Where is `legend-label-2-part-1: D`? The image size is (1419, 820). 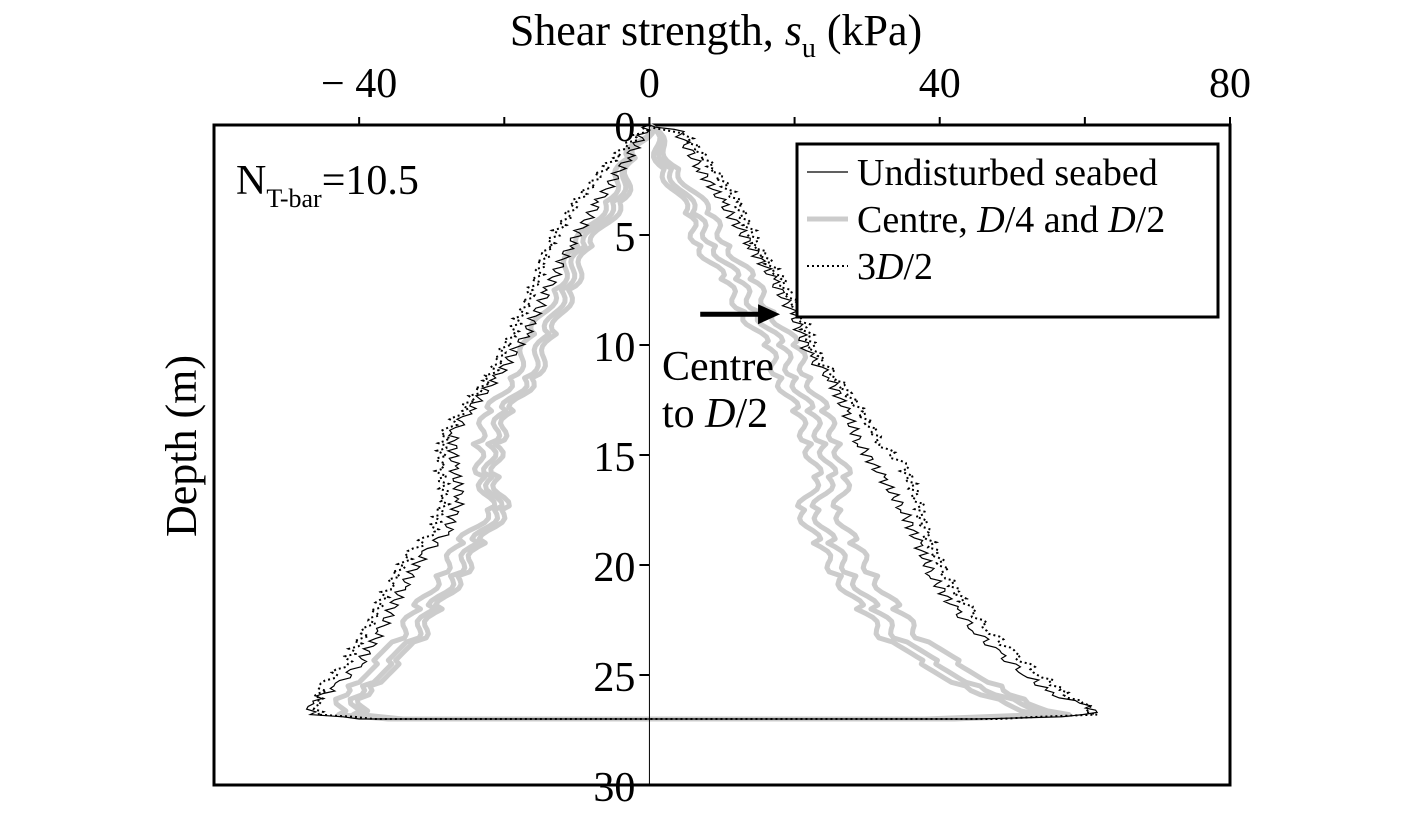
legend-label-2-part-1: D is located at coordinates (889, 267).